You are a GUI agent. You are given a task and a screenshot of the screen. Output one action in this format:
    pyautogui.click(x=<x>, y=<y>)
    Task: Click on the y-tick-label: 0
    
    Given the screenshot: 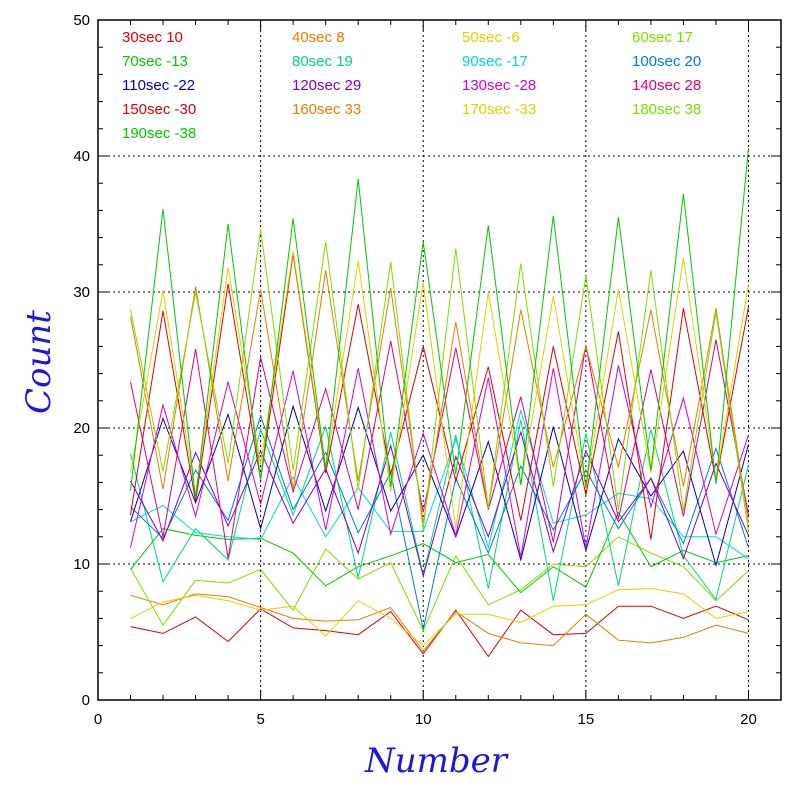 What is the action you would take?
    pyautogui.click(x=86, y=700)
    